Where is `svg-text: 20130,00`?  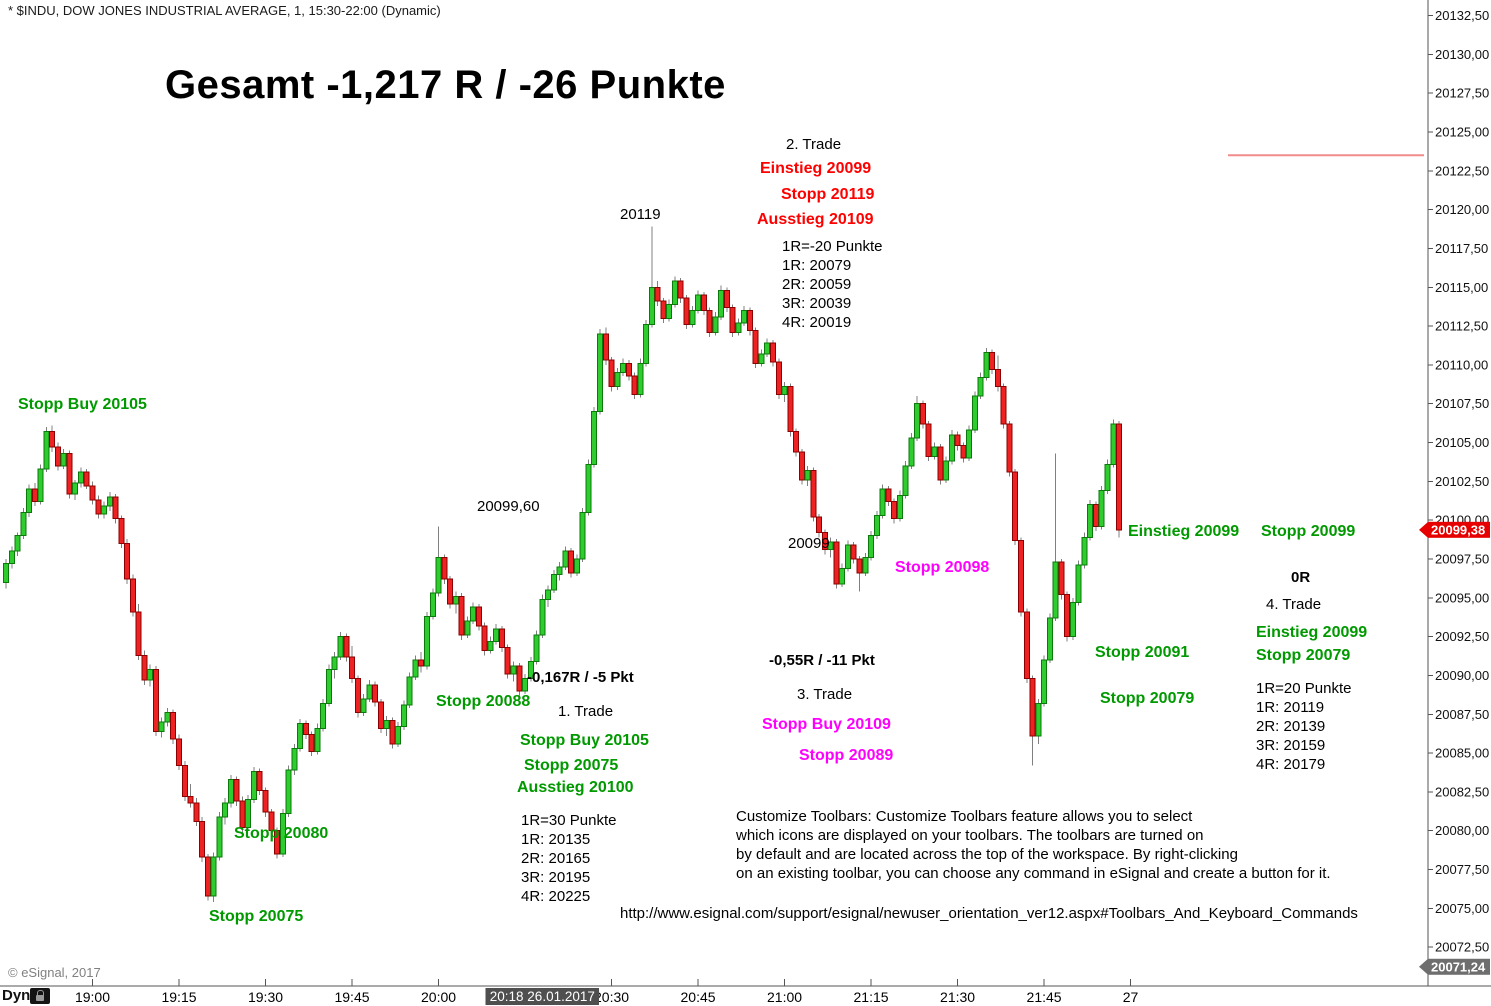
svg-text: 20130,00 is located at coordinates (1462, 54).